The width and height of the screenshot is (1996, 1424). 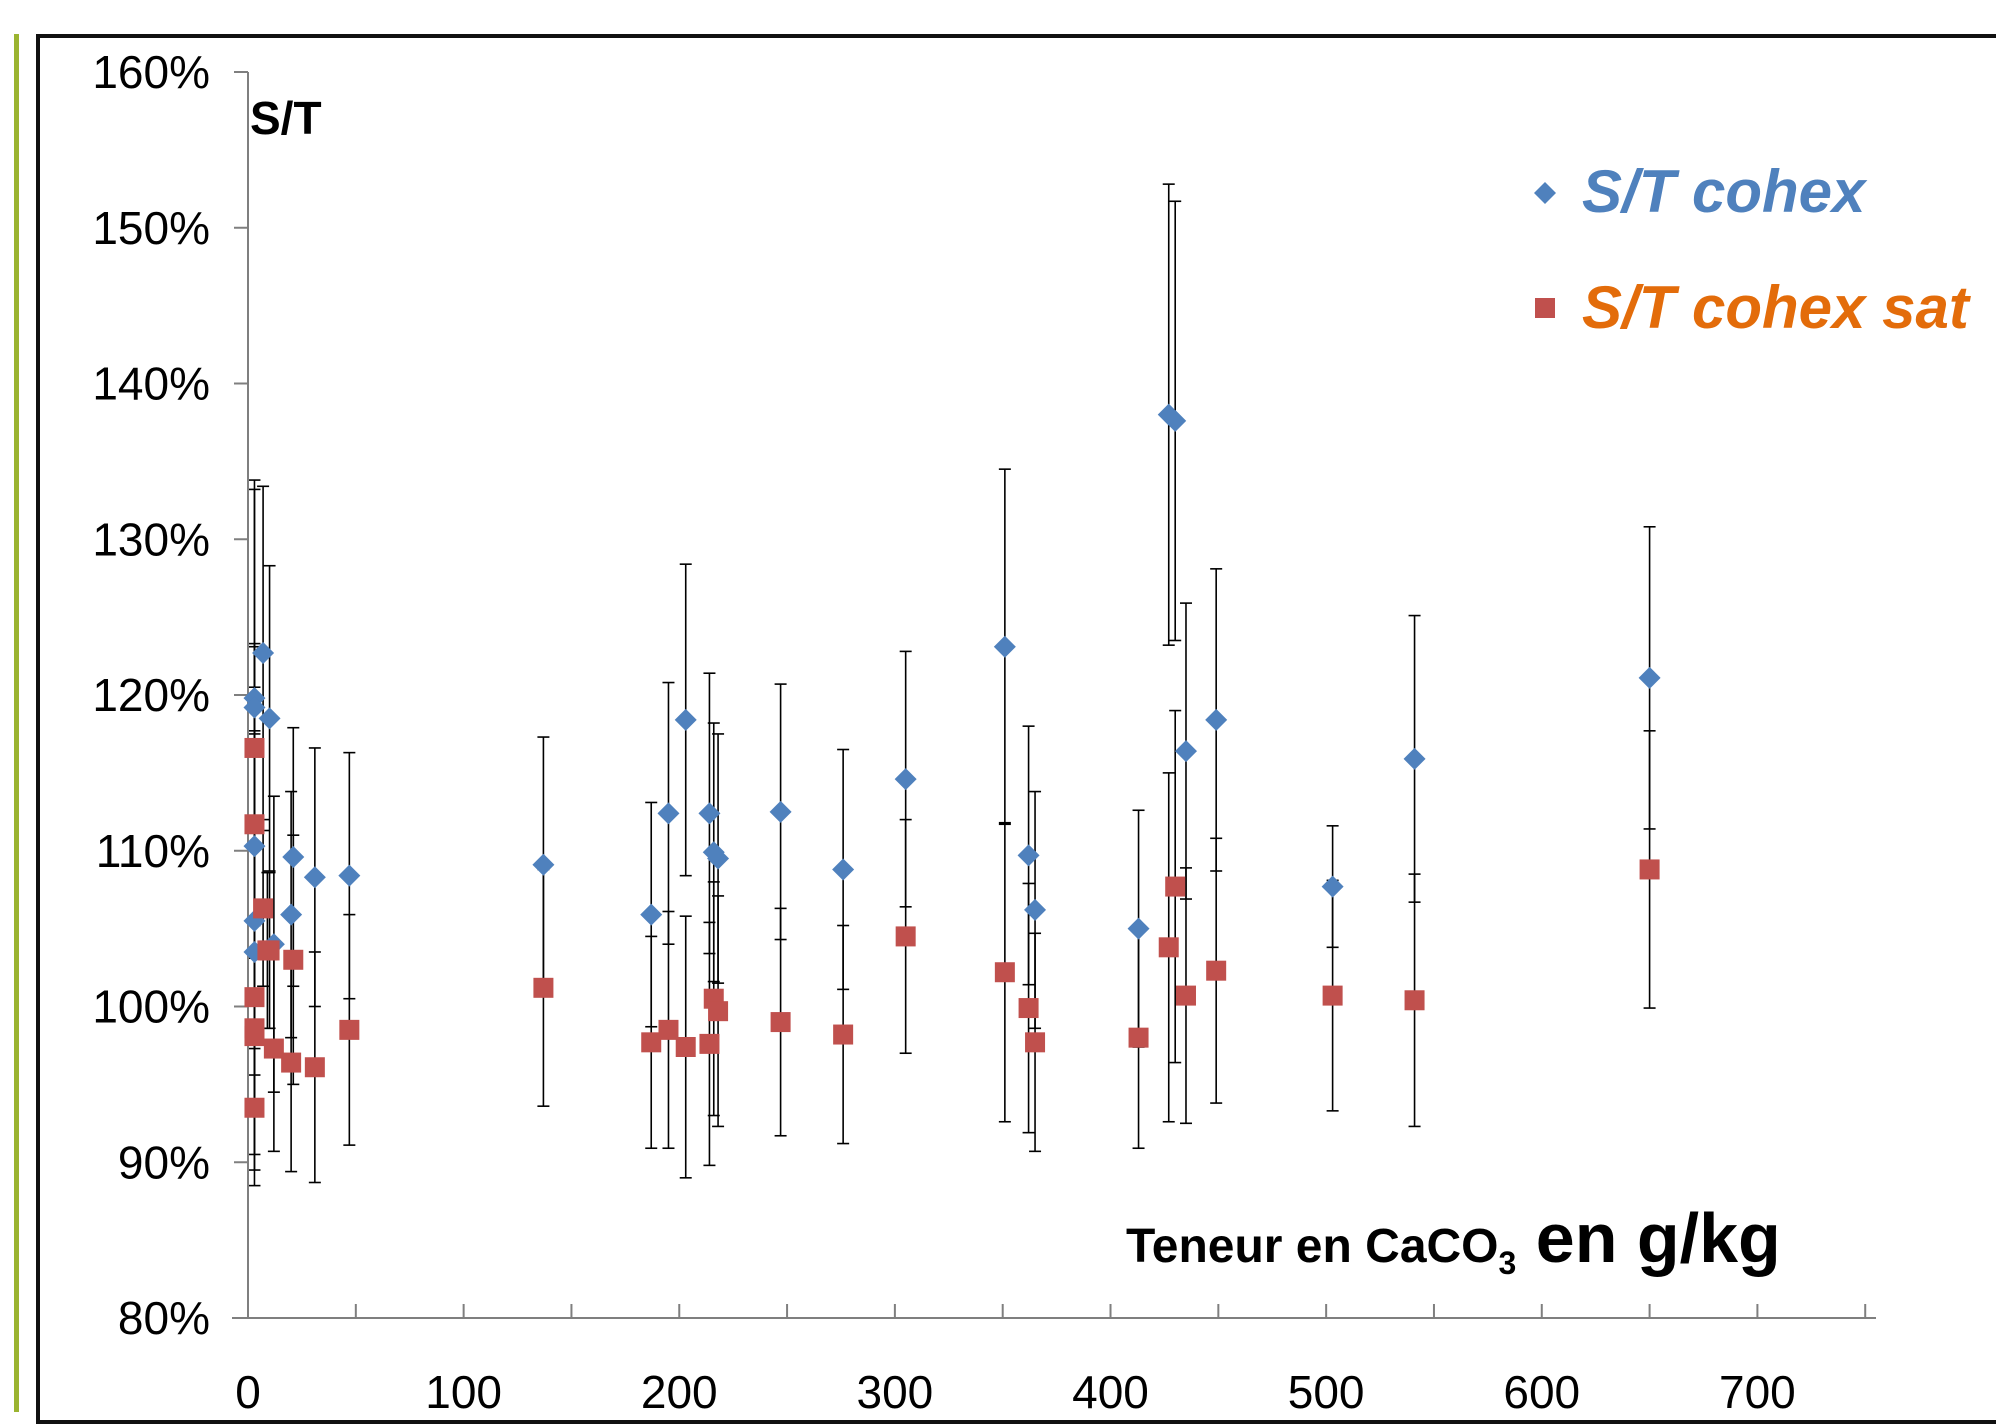 What do you see at coordinates (1541, 1389) in the screenshot?
I see `x-tick-label: 600` at bounding box center [1541, 1389].